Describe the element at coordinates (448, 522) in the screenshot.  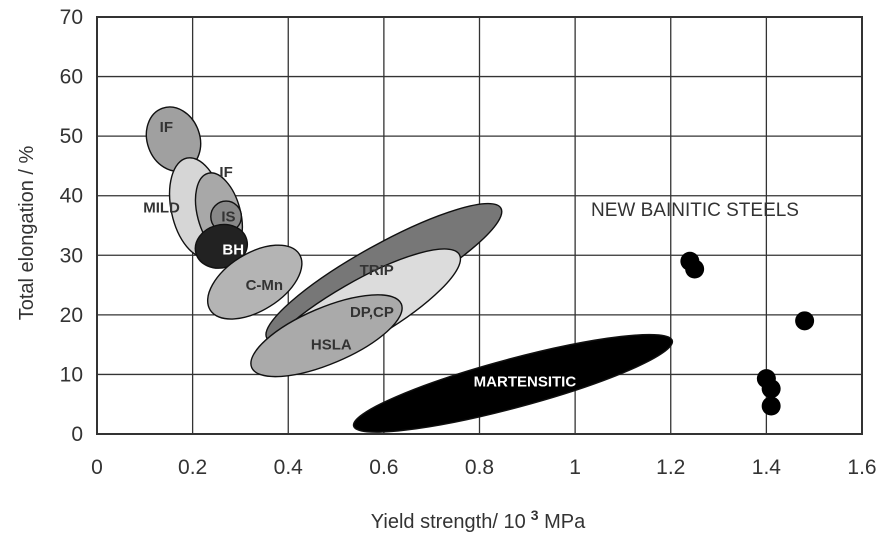
I see `x-axis-title-main: Yield strength/ 10` at that location.